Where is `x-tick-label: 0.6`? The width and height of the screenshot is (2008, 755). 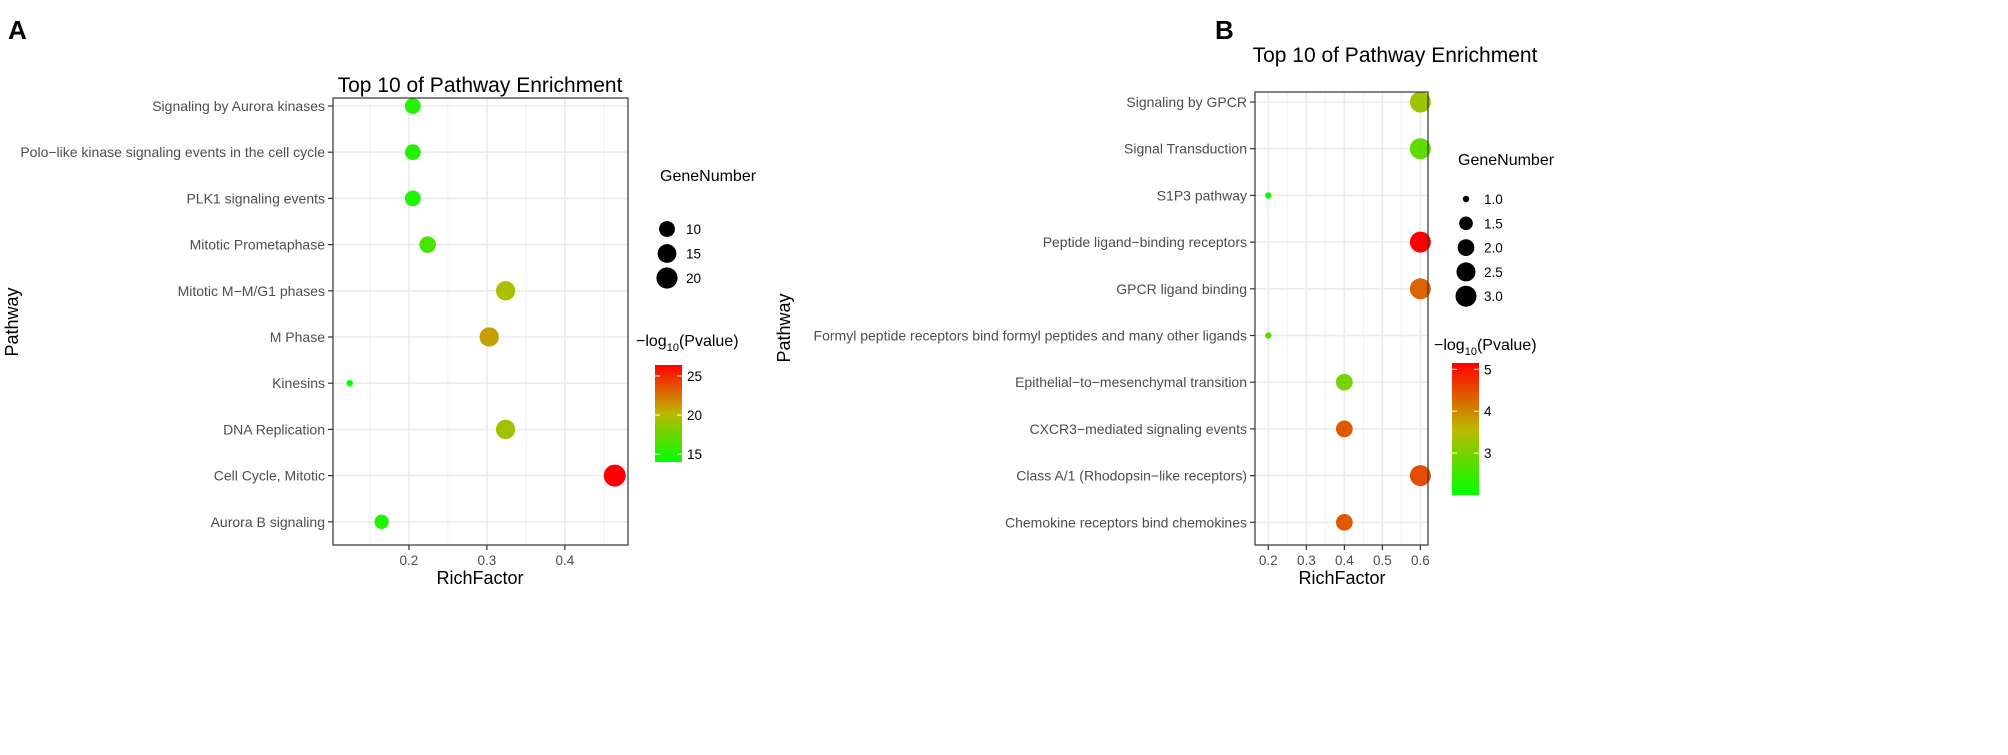
x-tick-label: 0.6 is located at coordinates (1420, 560).